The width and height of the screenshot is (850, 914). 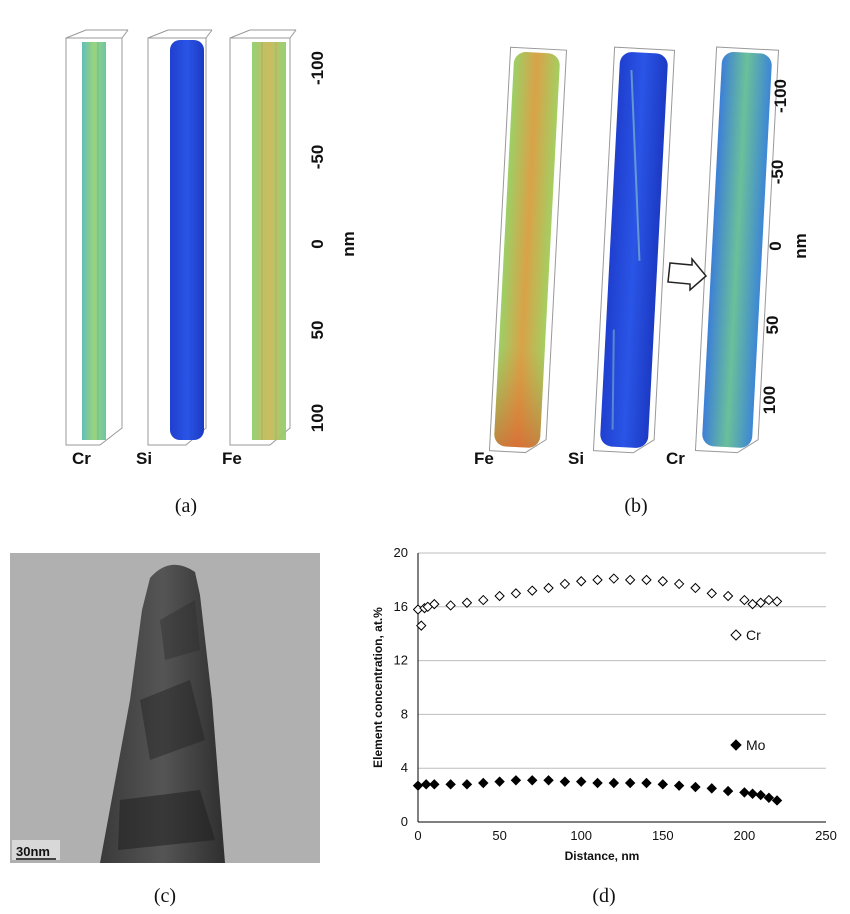 I want to click on fe-column-a, so click(x=263, y=237).